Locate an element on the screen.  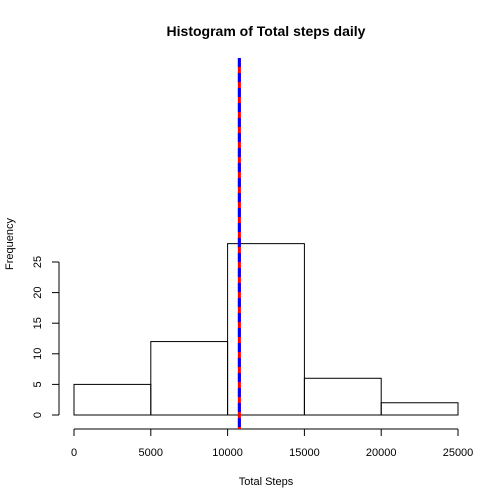
y-tick-label-2: 10 is located at coordinates (38, 354).